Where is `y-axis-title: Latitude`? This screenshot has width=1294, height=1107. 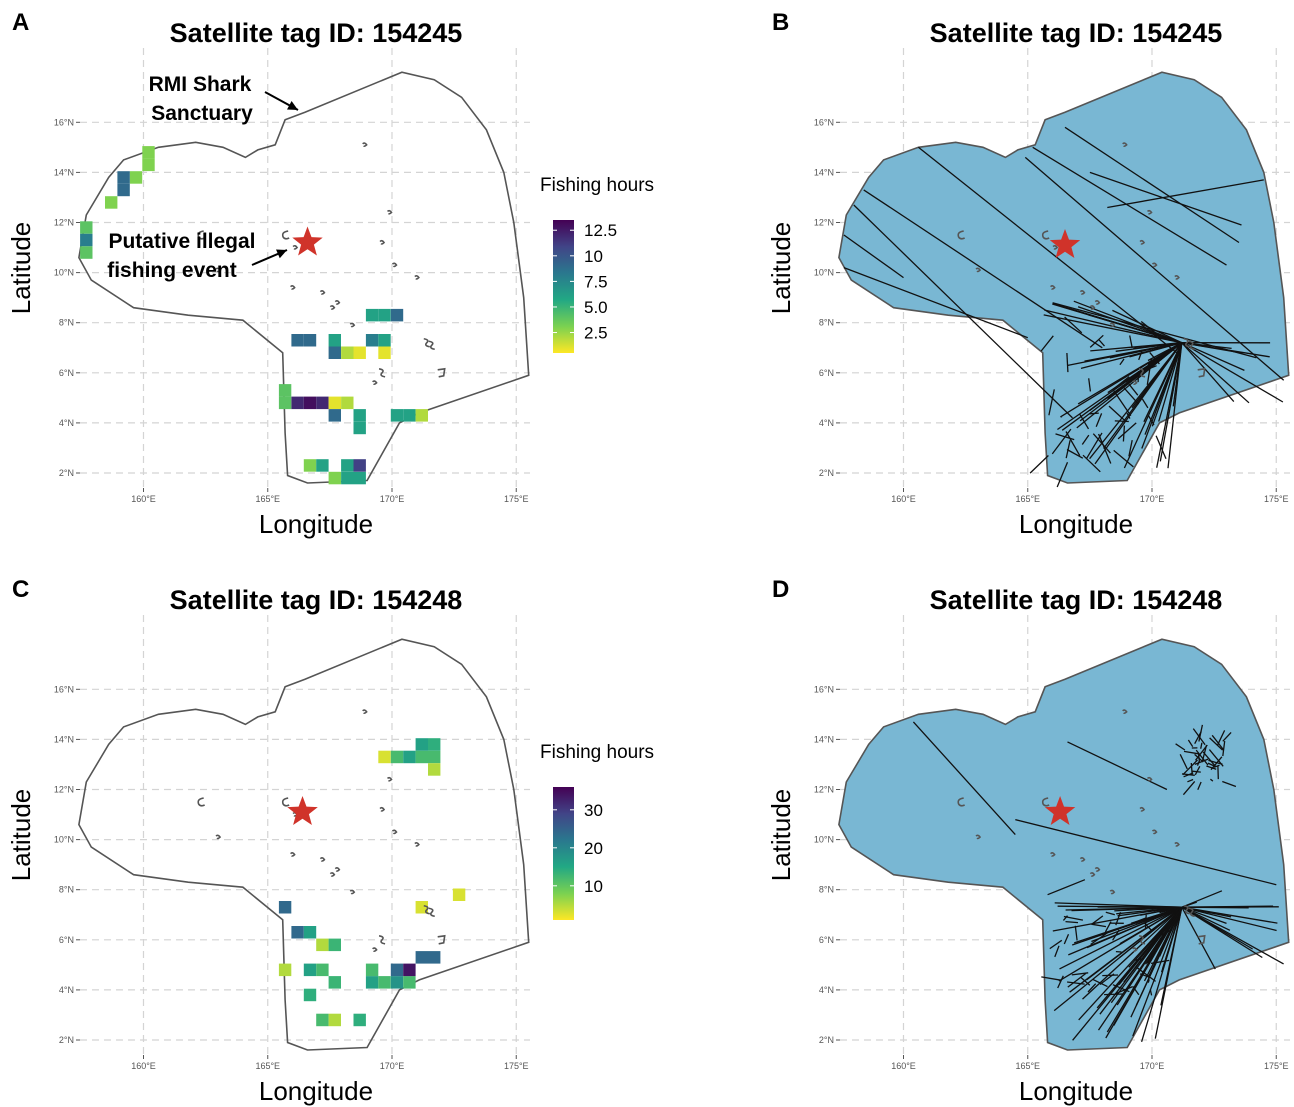 y-axis-title: Latitude is located at coordinates (21, 835).